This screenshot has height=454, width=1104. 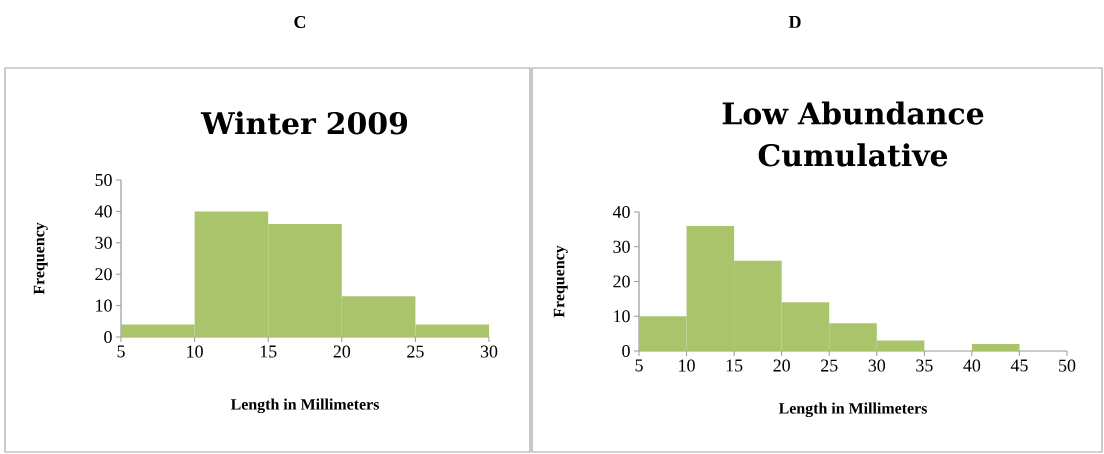 What do you see at coordinates (794, 22) in the screenshot?
I see `text: D` at bounding box center [794, 22].